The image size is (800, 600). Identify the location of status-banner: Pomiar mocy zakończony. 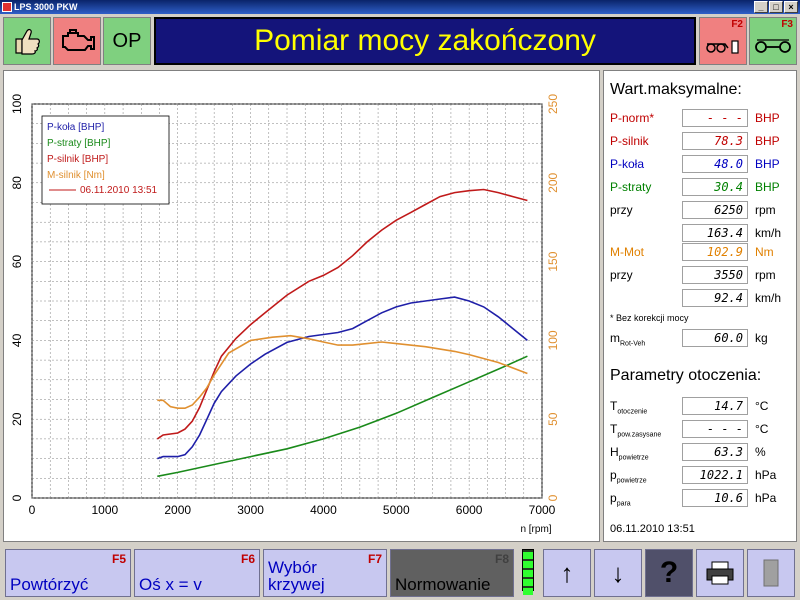
(425, 41).